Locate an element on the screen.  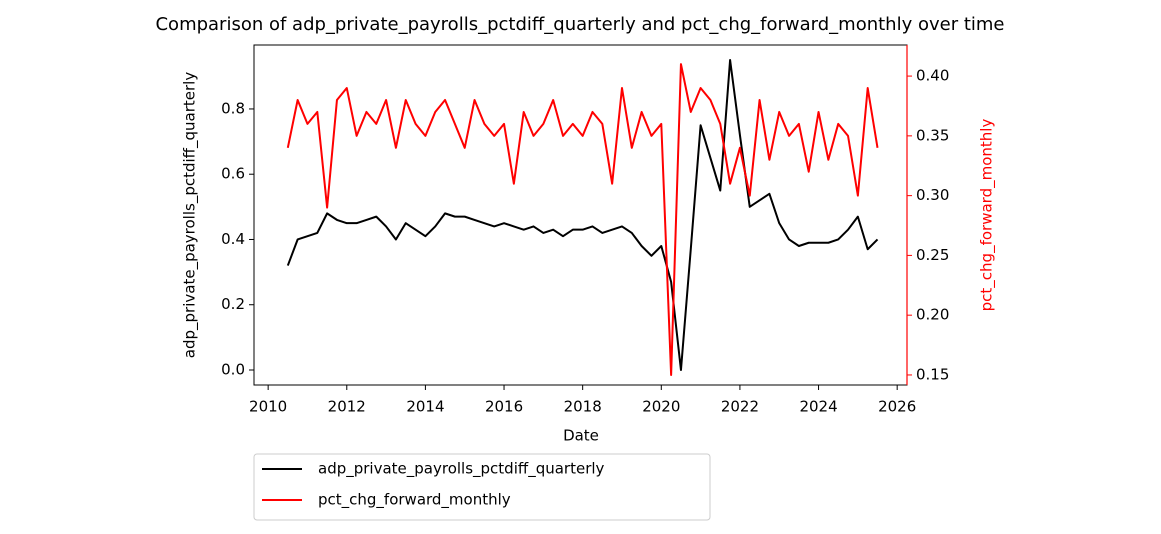
y-tick-label: 0.2 is located at coordinates (233, 304).